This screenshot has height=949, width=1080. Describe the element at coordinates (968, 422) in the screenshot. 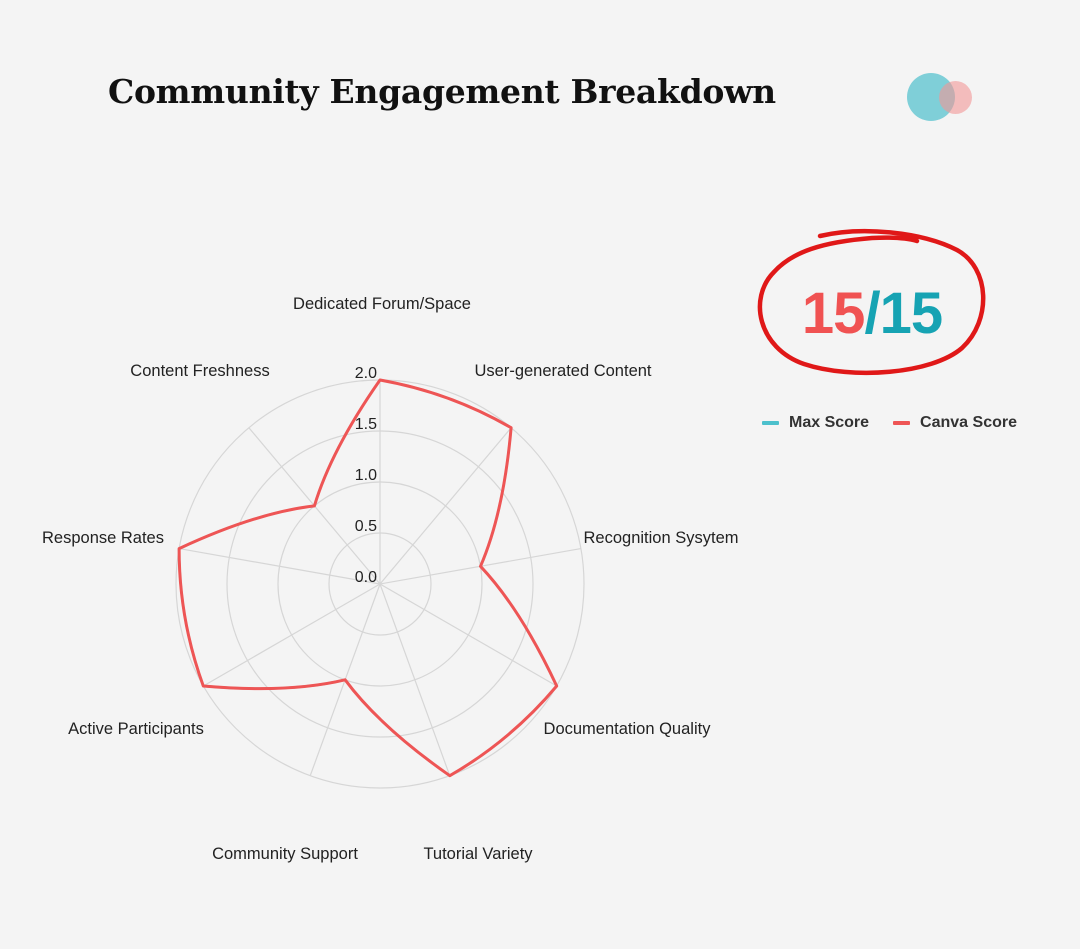

I see `legend-label: Canva Score` at that location.